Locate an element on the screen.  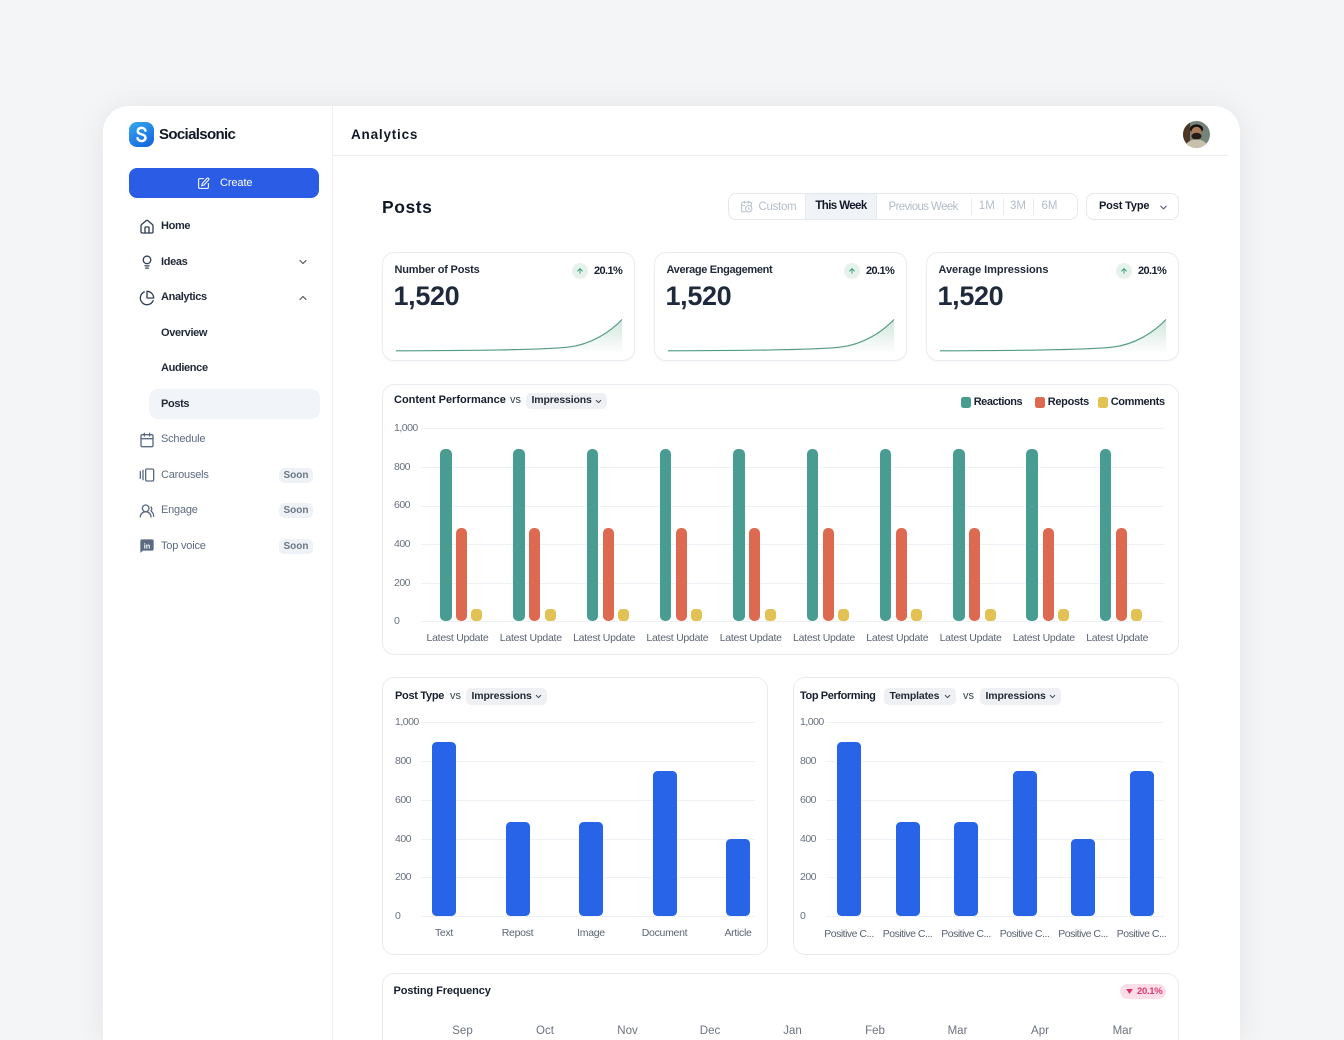
svg-text: in is located at coordinates (146, 546).